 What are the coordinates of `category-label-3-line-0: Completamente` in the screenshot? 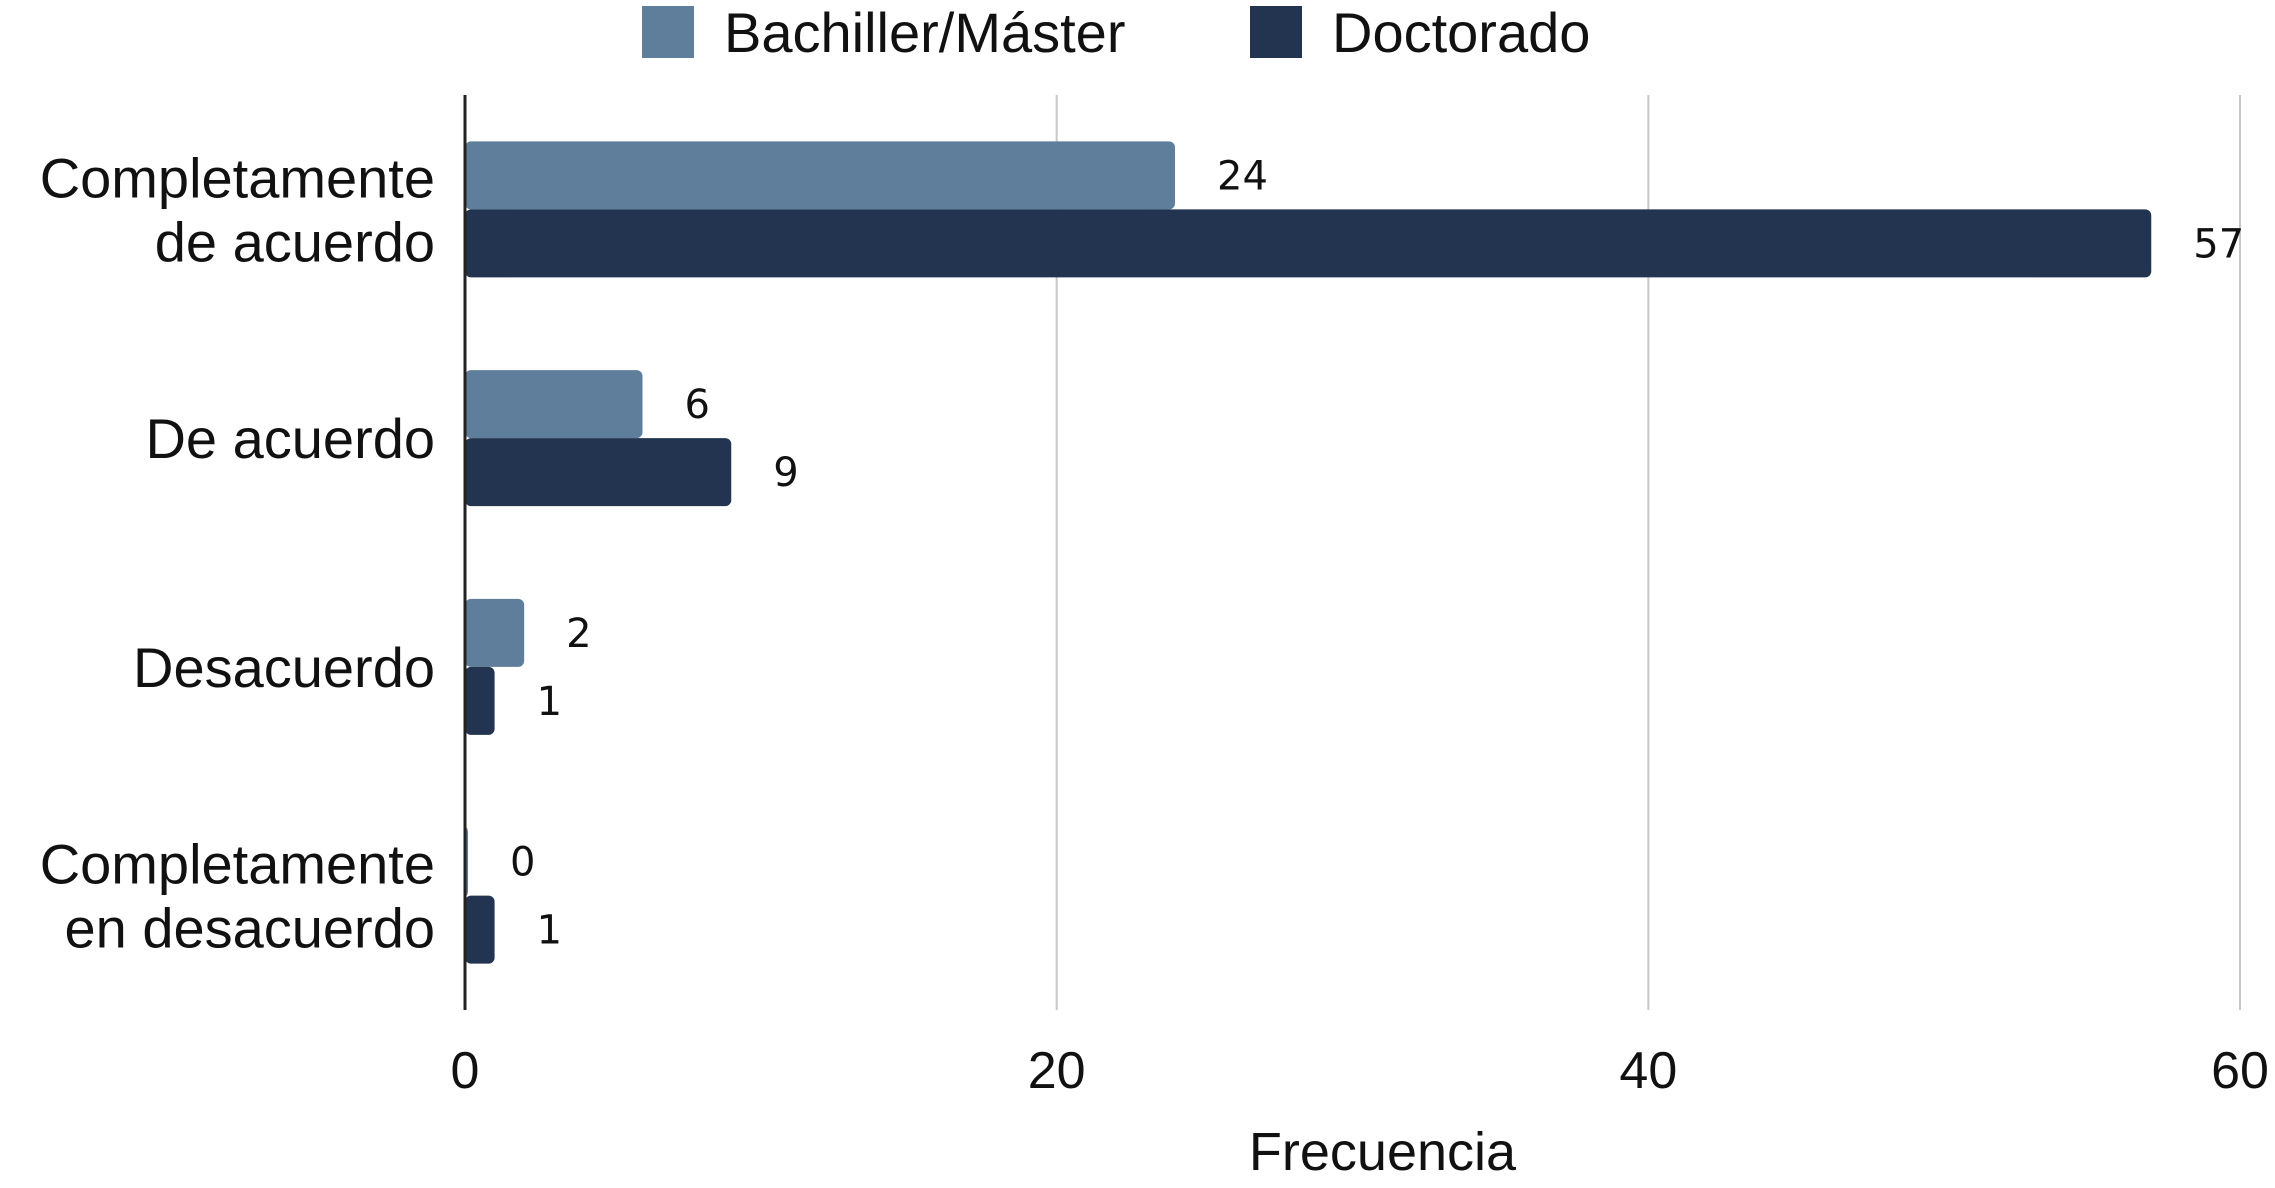 It's located at (237, 864).